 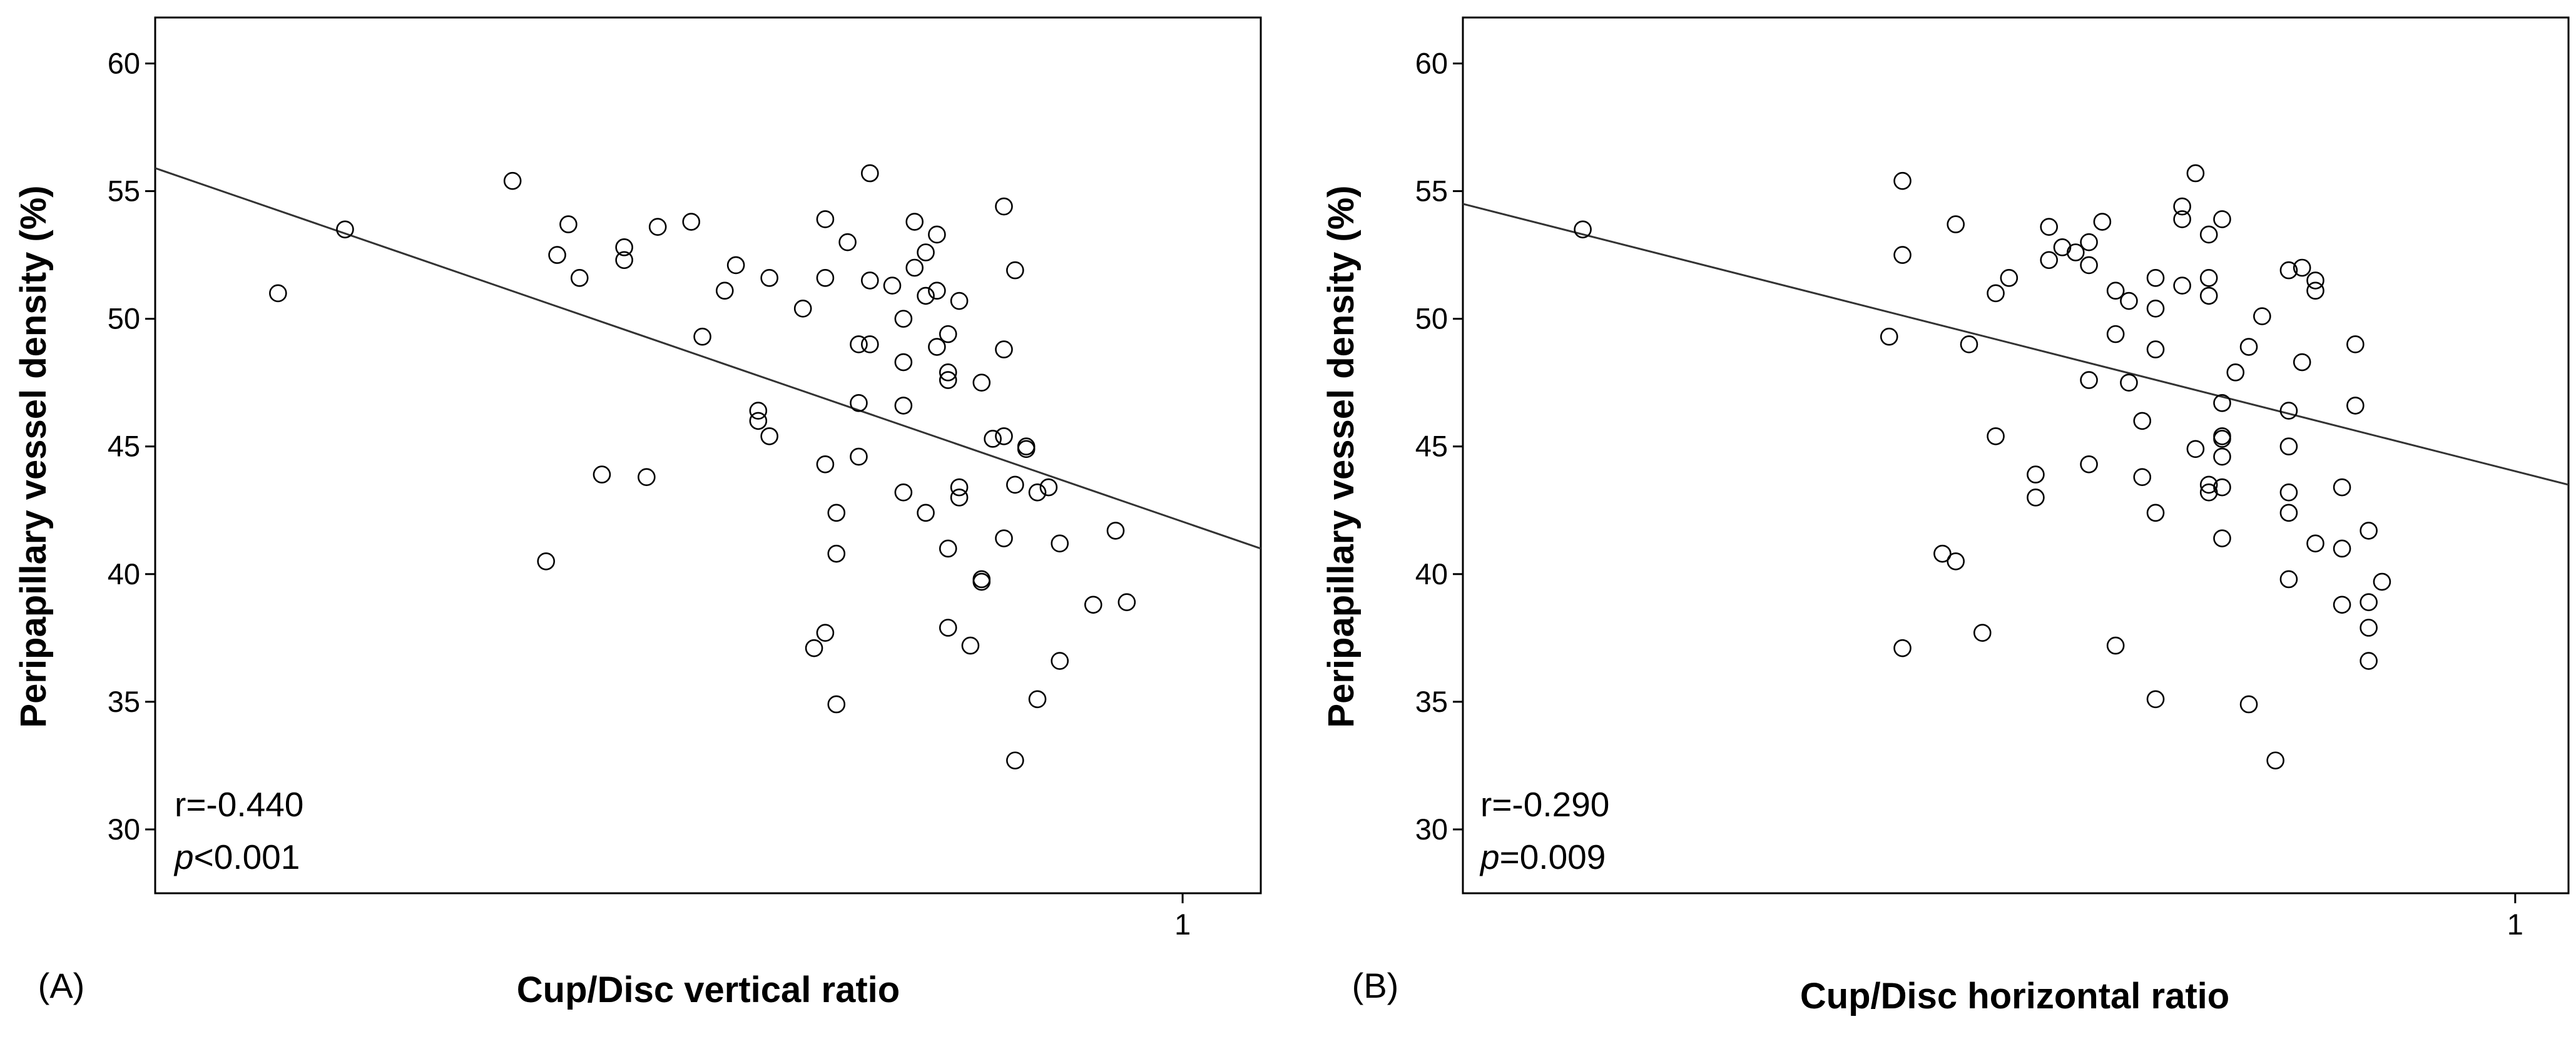 I want to click on panel-a-label: (A), so click(x=62, y=985).